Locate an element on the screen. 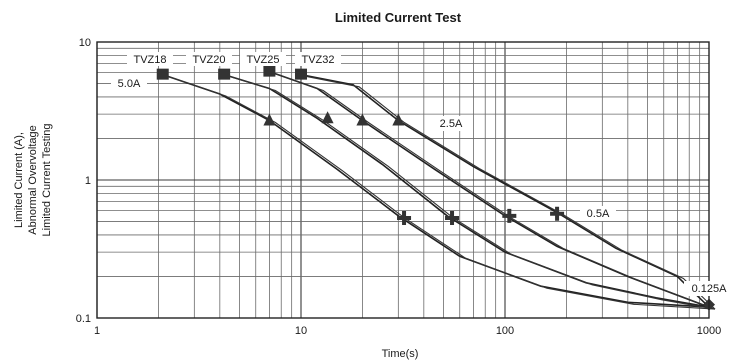 This screenshot has width=734, height=362. annotation-tvz20: TVZ20 is located at coordinates (208, 60).